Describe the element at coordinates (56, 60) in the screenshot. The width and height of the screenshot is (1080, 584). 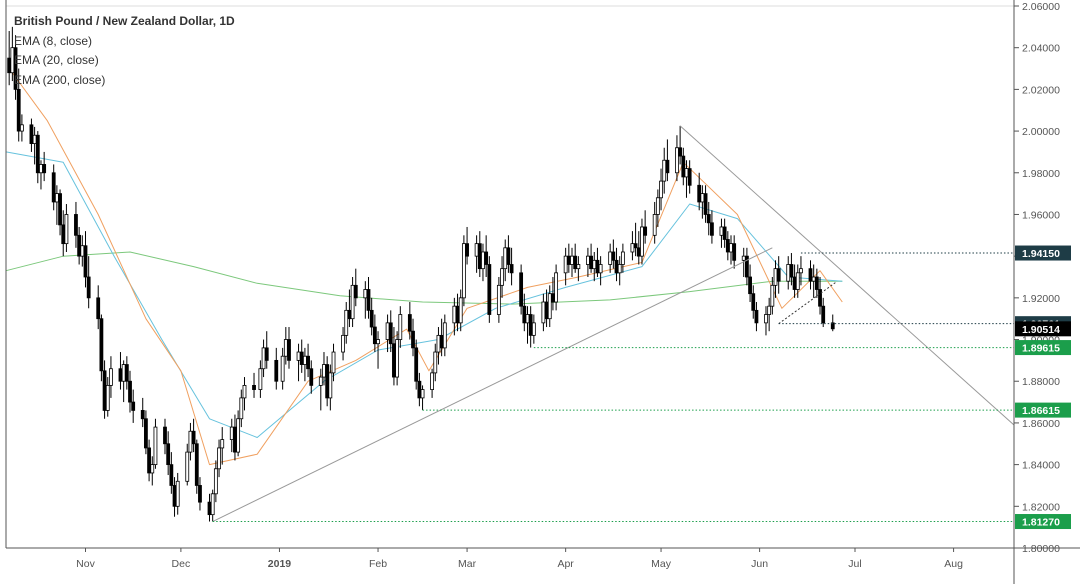
I see `legend-ema-20: EMA (20, close)` at that location.